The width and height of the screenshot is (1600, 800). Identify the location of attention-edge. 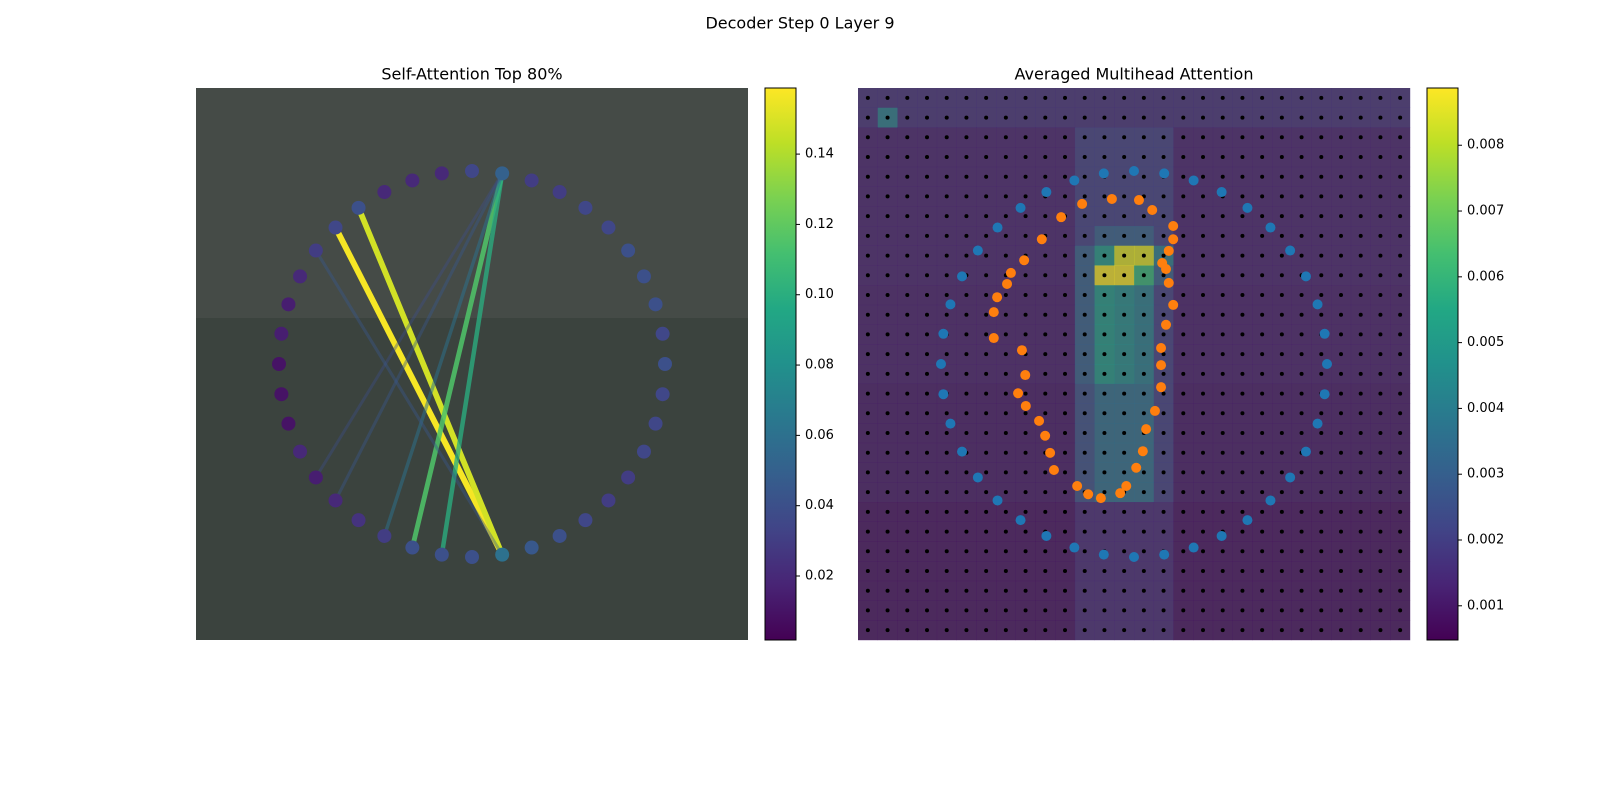
(443, 354).